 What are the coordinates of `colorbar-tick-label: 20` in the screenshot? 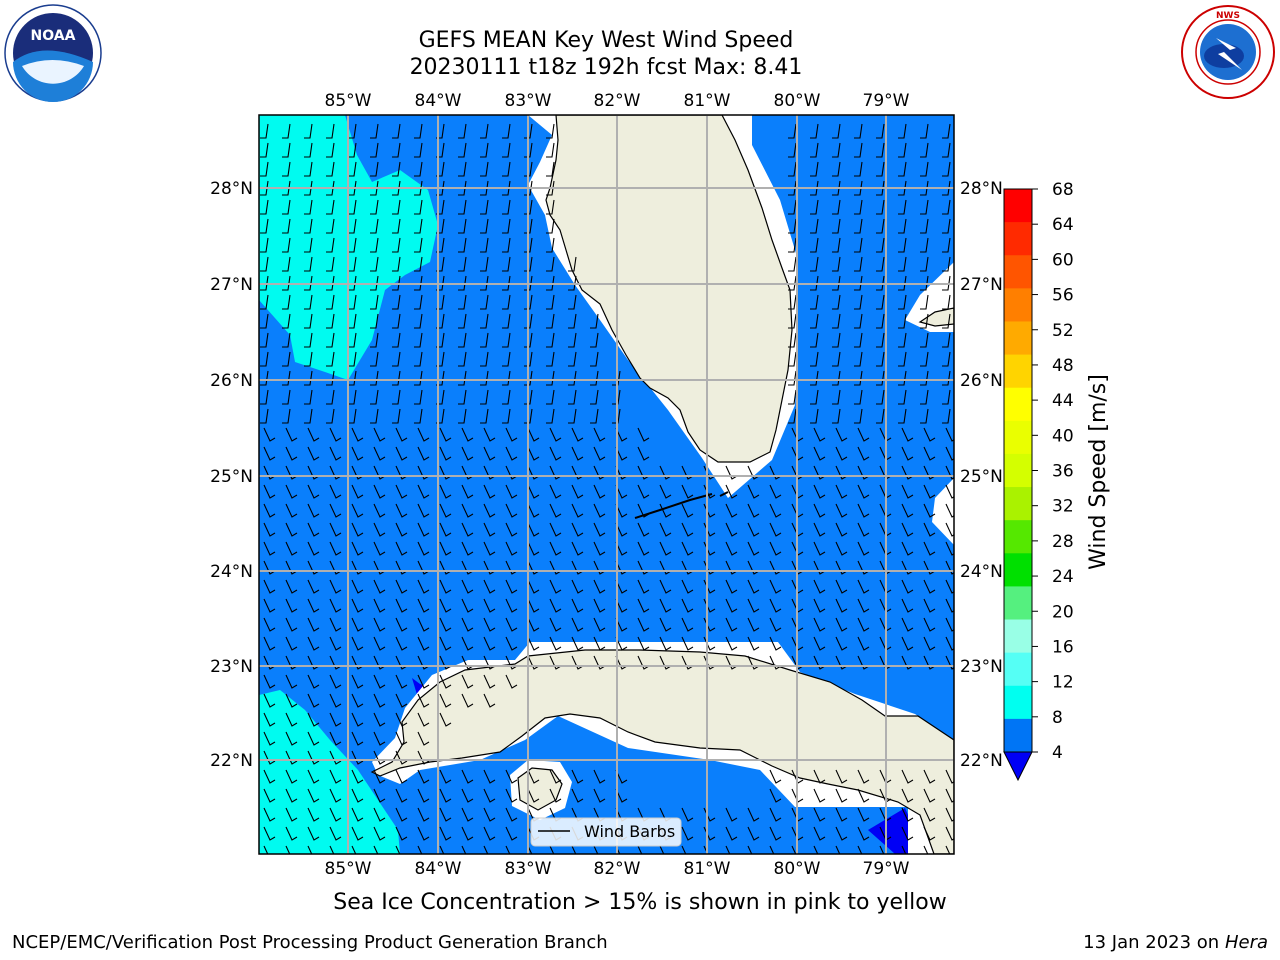 It's located at (1063, 612).